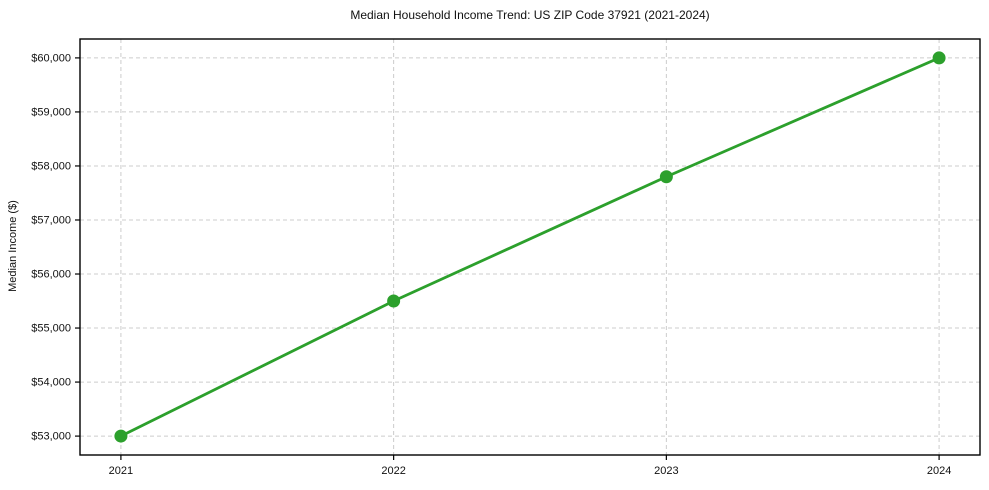 This screenshot has width=989, height=490. Describe the element at coordinates (666, 471) in the screenshot. I see `x-tick-label: 2023` at that location.